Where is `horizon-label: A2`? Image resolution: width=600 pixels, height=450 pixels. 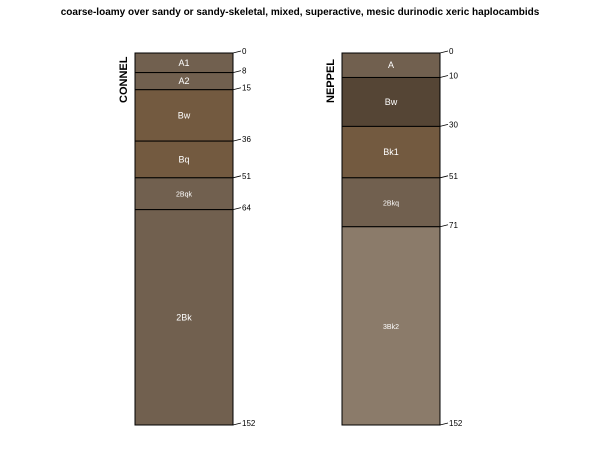 horizon-label: A2 is located at coordinates (183, 81).